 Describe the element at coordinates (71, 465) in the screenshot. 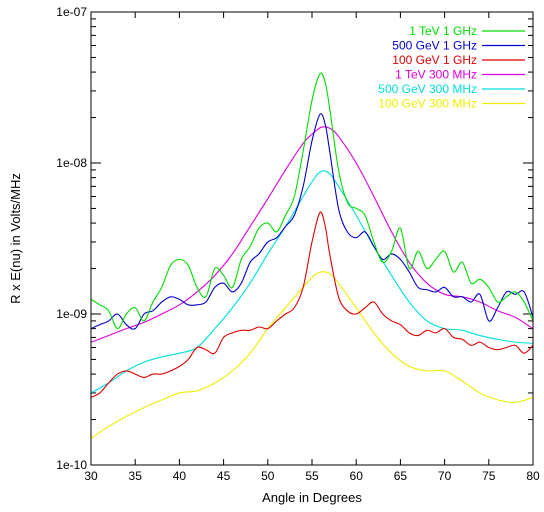

I see `y-tick-label: 1e-10` at that location.